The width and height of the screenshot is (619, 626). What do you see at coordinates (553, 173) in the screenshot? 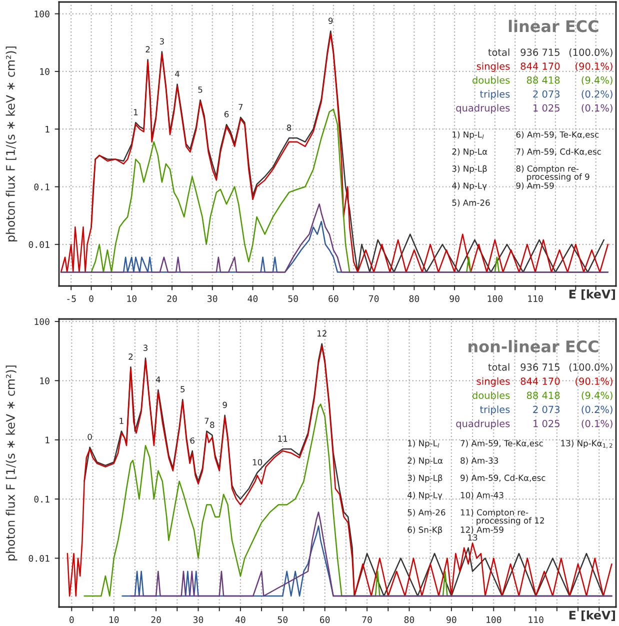
I see `annotation: 8) Compton re- processing of 9` at bounding box center [553, 173].